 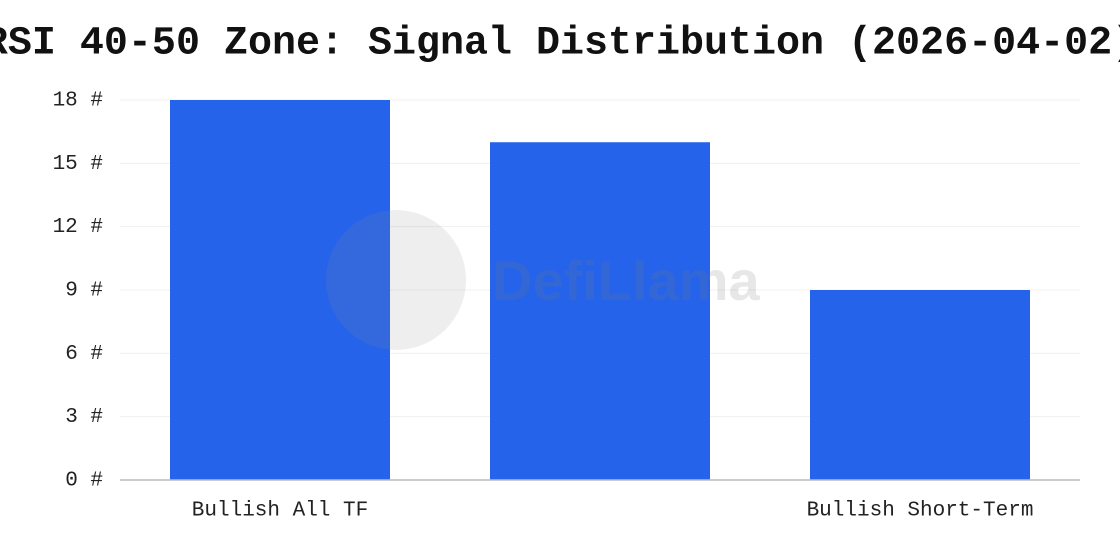 I want to click on watermark: DefiLlama, so click(x=626, y=280).